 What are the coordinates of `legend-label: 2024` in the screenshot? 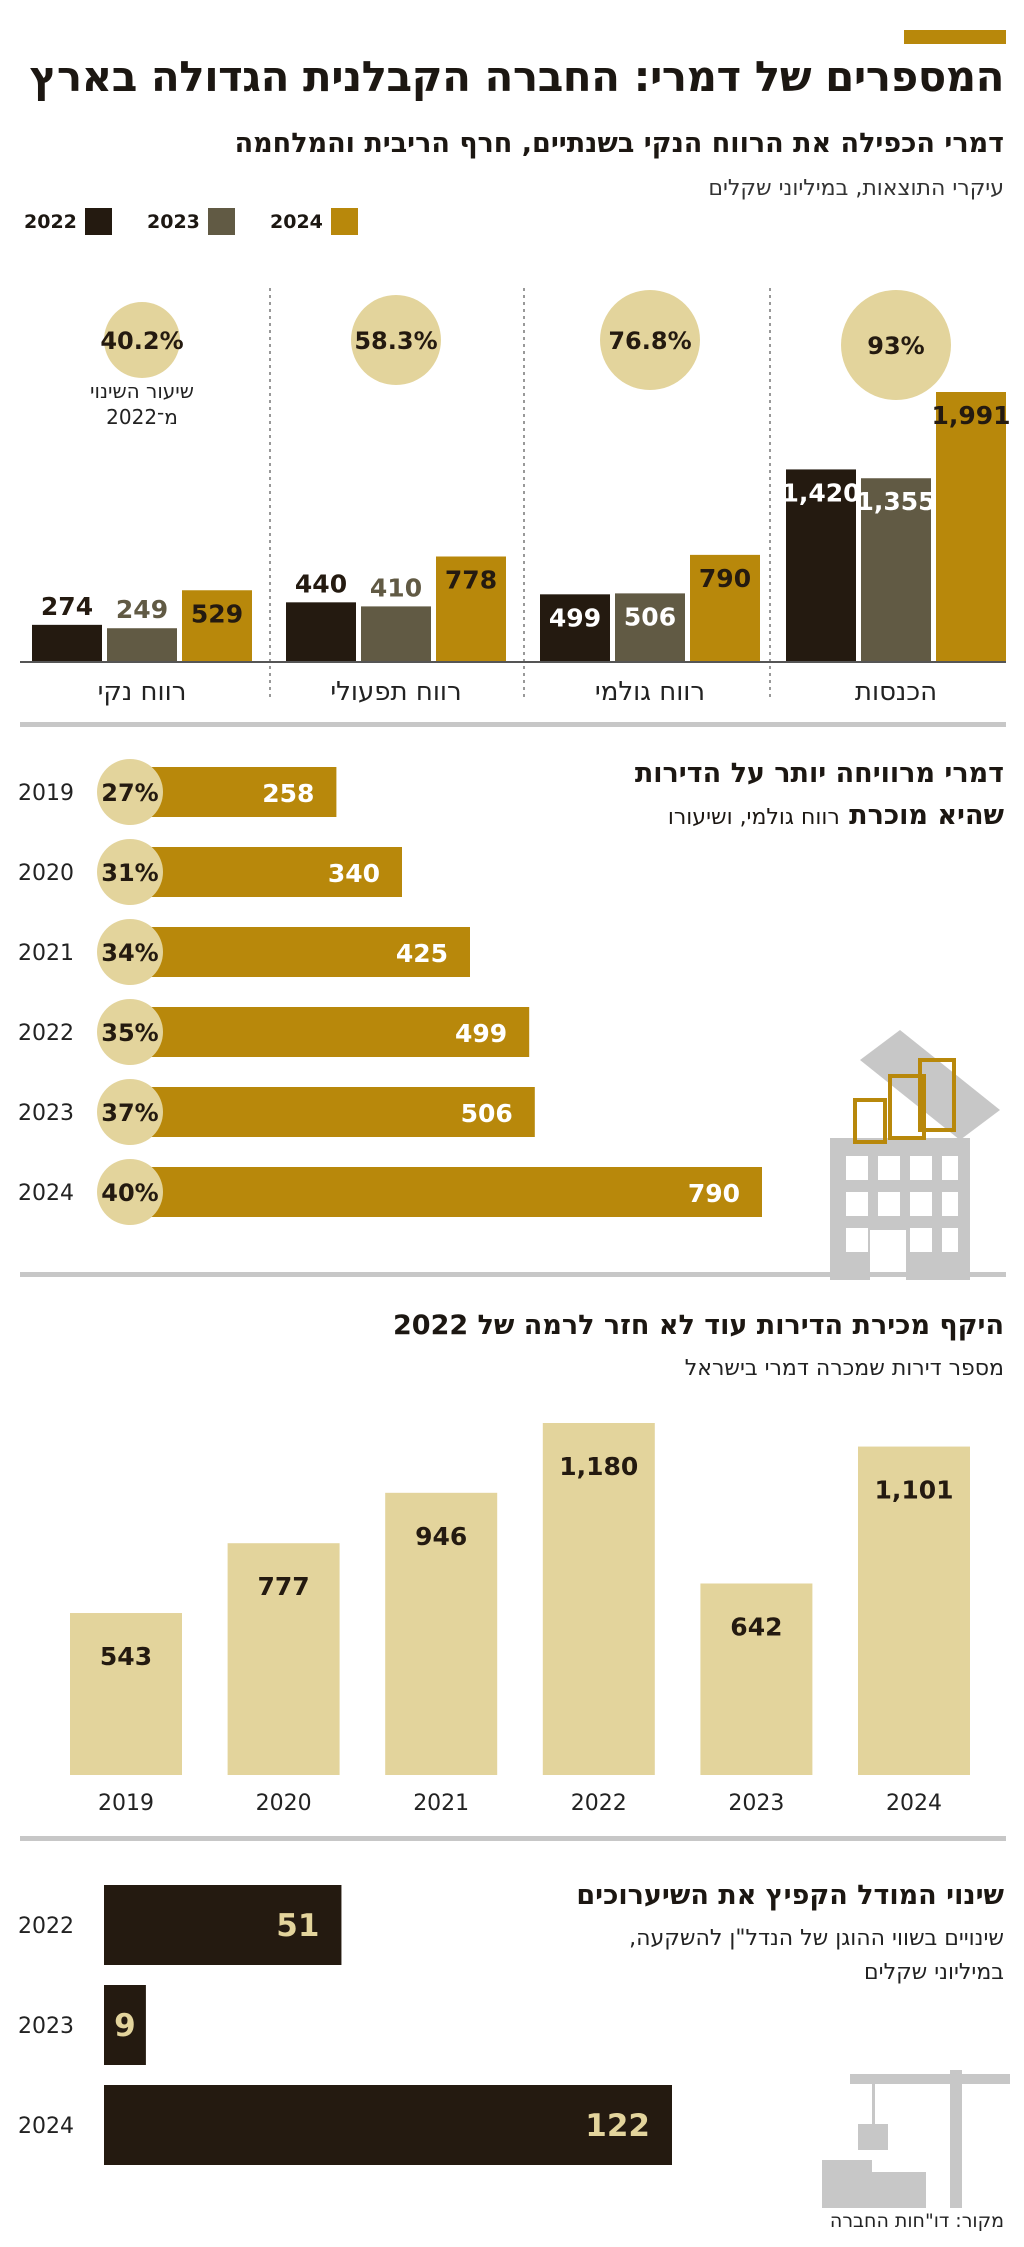 It's located at (296, 221).